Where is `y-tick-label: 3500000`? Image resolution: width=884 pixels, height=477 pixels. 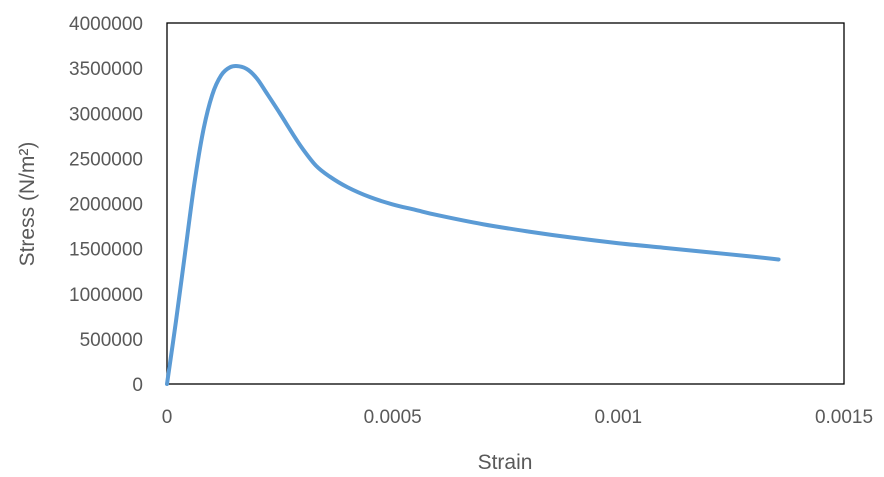 y-tick-label: 3500000 is located at coordinates (106, 69).